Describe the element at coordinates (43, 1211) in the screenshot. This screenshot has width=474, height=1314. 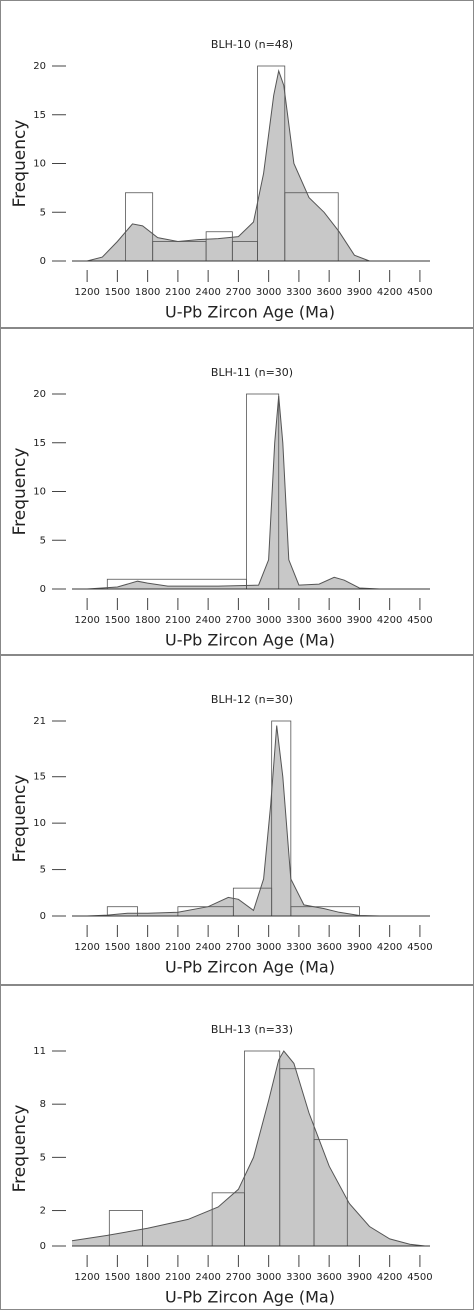
I see `y-tick-label: 2` at that location.